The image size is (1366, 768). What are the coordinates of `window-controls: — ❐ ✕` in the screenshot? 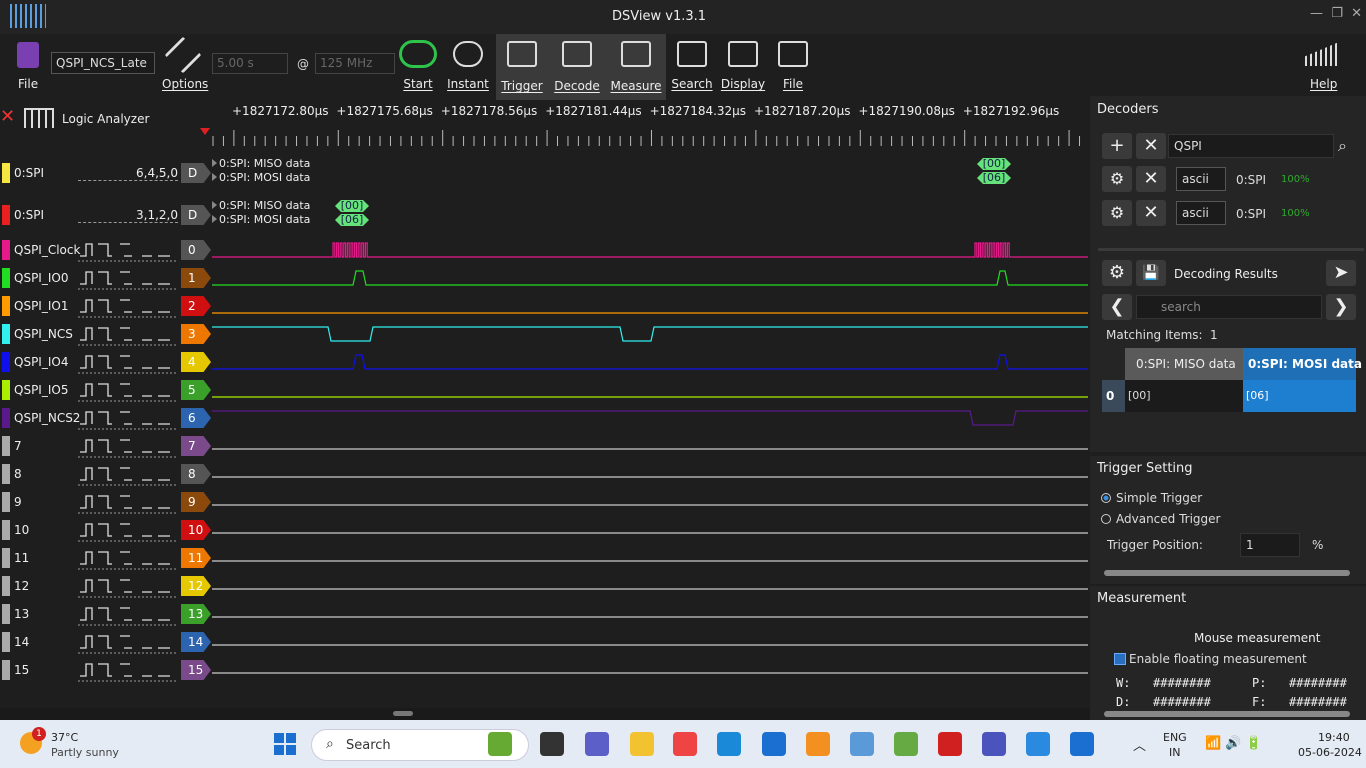 It's located at (1336, 13).